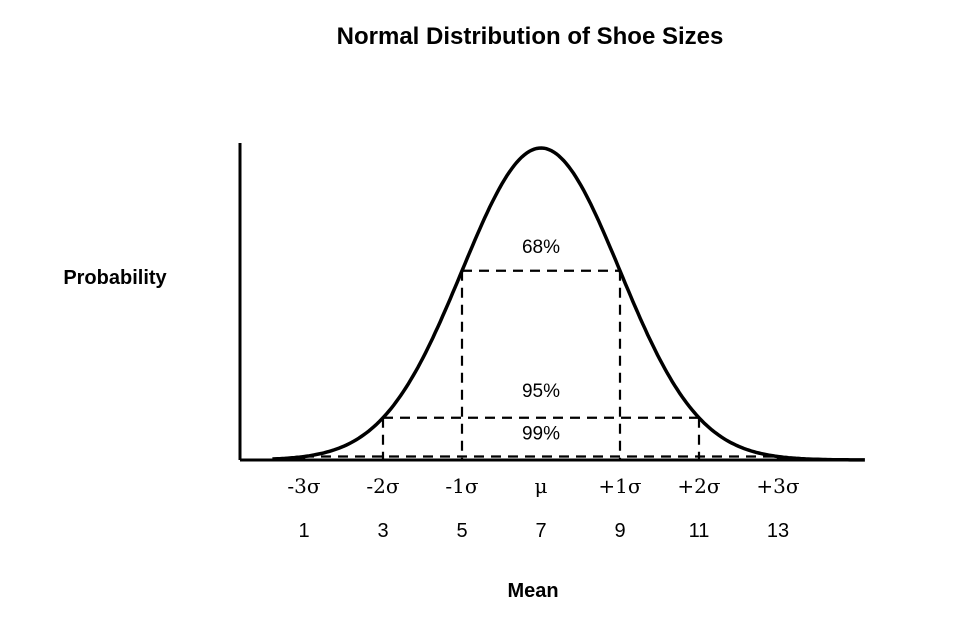 The width and height of the screenshot is (966, 624). Describe the element at coordinates (461, 486) in the screenshot. I see `sigma-tick-label: -1σ` at that location.